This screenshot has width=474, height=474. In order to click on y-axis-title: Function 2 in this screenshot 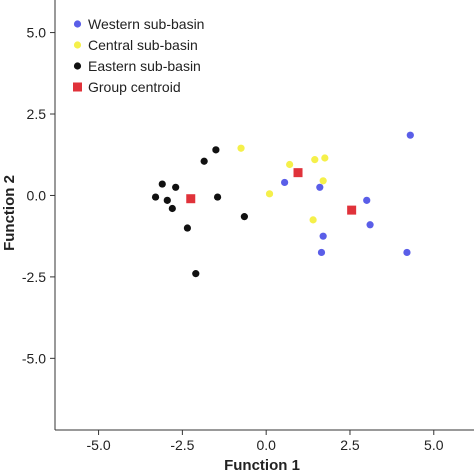, I will do `click(9, 213)`.